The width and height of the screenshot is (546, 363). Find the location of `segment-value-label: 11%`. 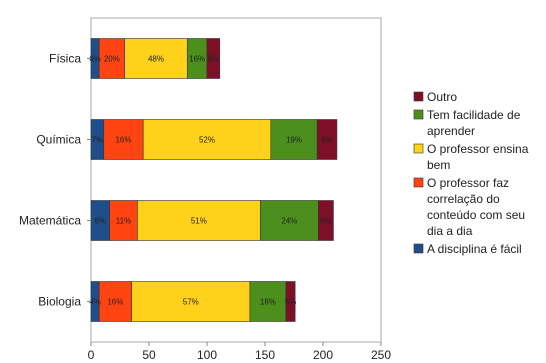

segment-value-label: 11% is located at coordinates (123, 221).